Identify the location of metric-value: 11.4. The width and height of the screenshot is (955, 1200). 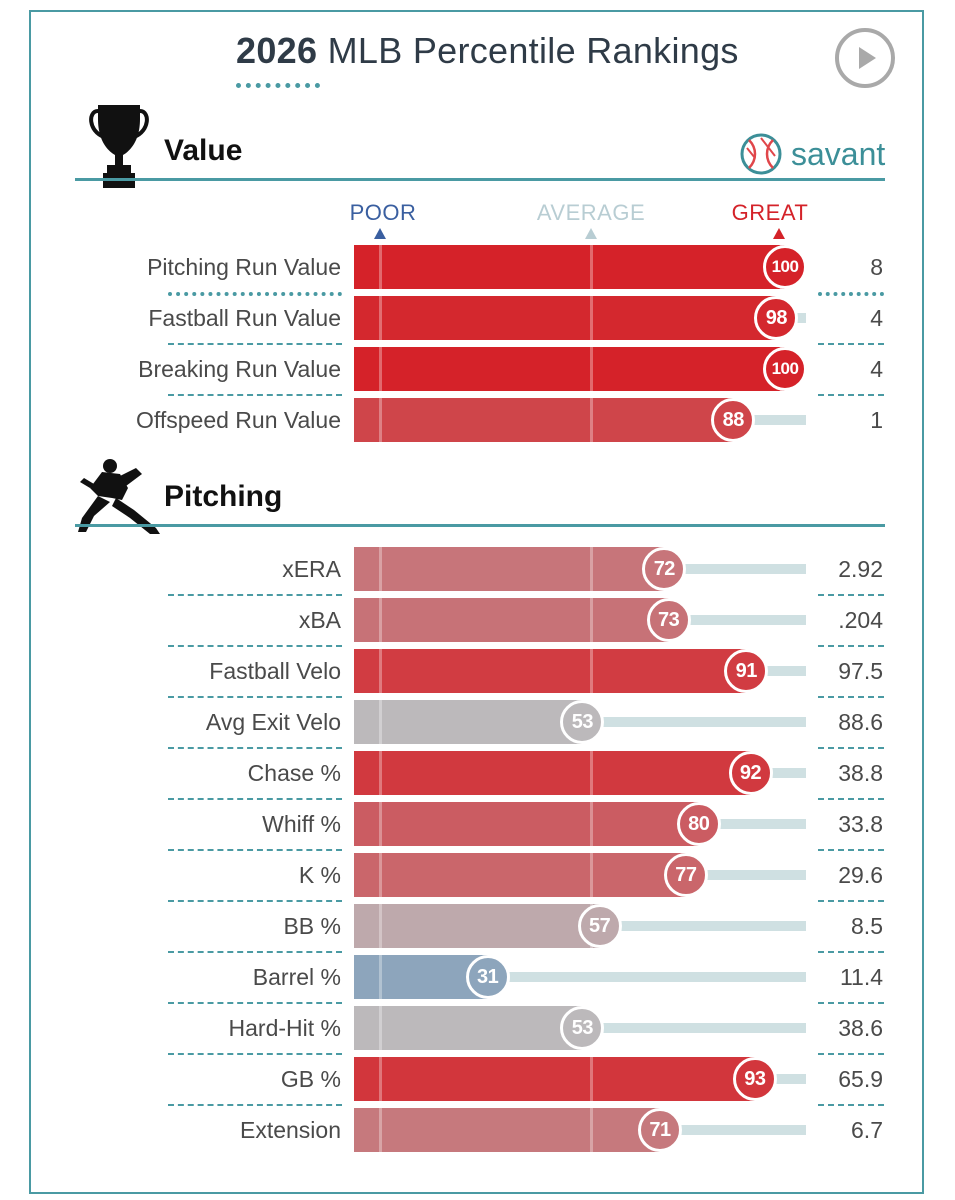
(861, 977).